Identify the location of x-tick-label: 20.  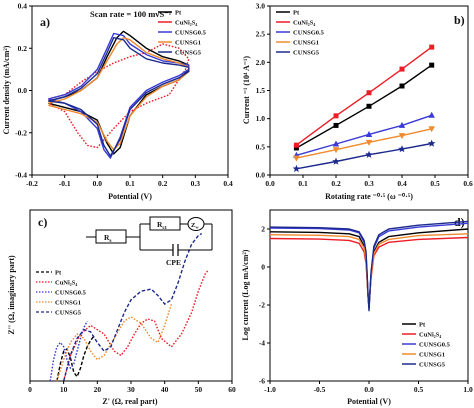
(98, 389).